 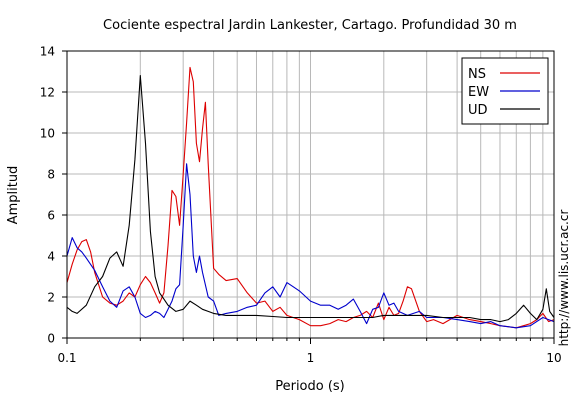 I want to click on y-tick-label: 0, so click(x=51, y=339).